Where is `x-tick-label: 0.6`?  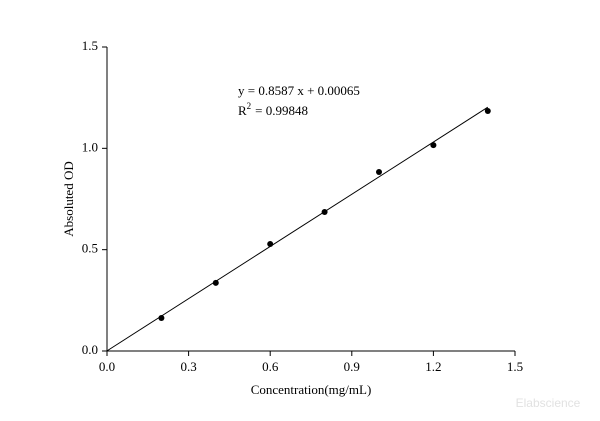 x-tick-label: 0.6 is located at coordinates (270, 366).